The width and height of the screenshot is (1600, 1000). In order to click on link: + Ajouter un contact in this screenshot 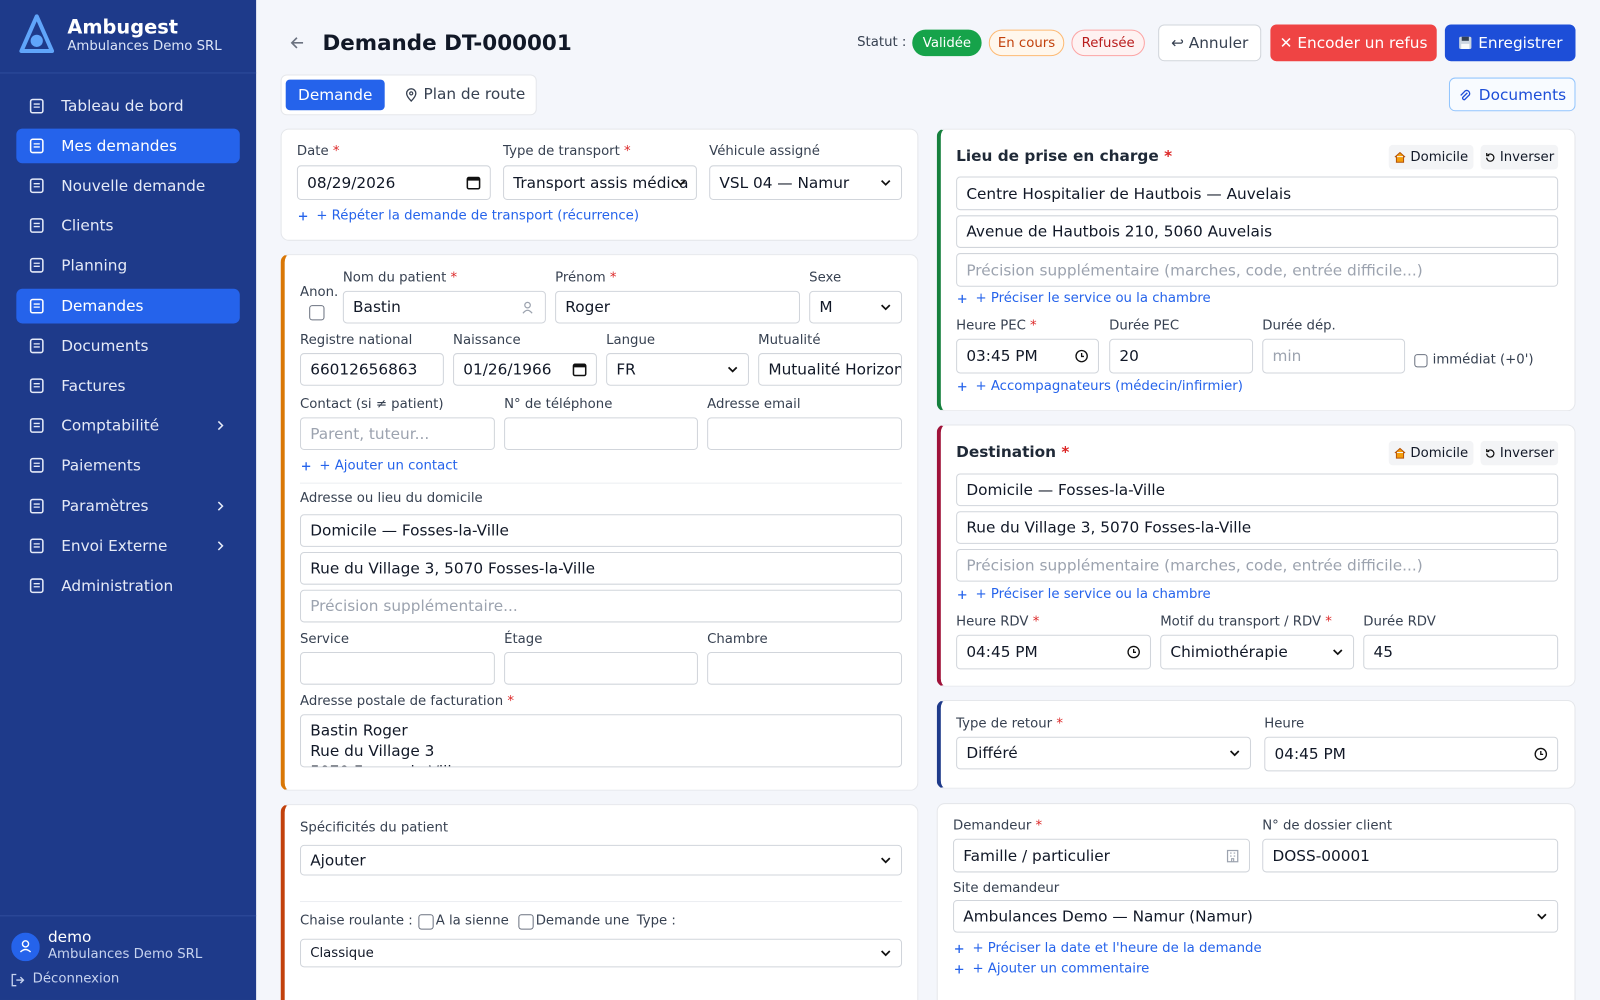, I will do `click(388, 466)`.